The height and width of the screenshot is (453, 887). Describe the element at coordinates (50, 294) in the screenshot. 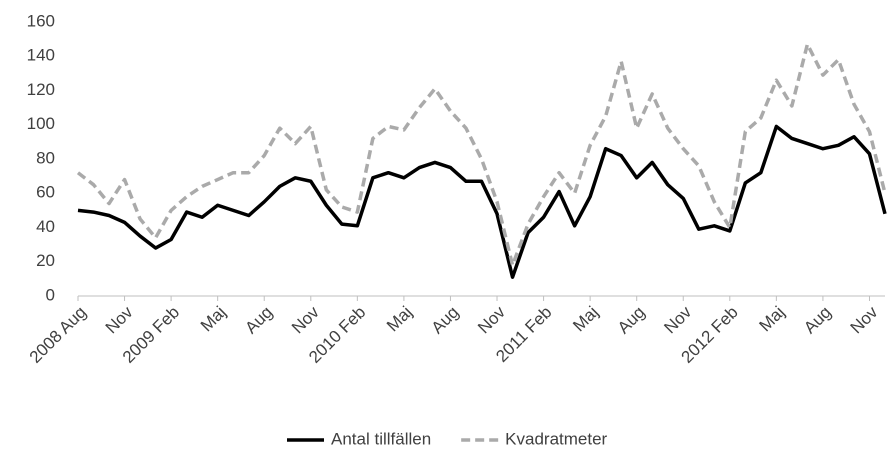

I see `y-tick-label: 0` at that location.